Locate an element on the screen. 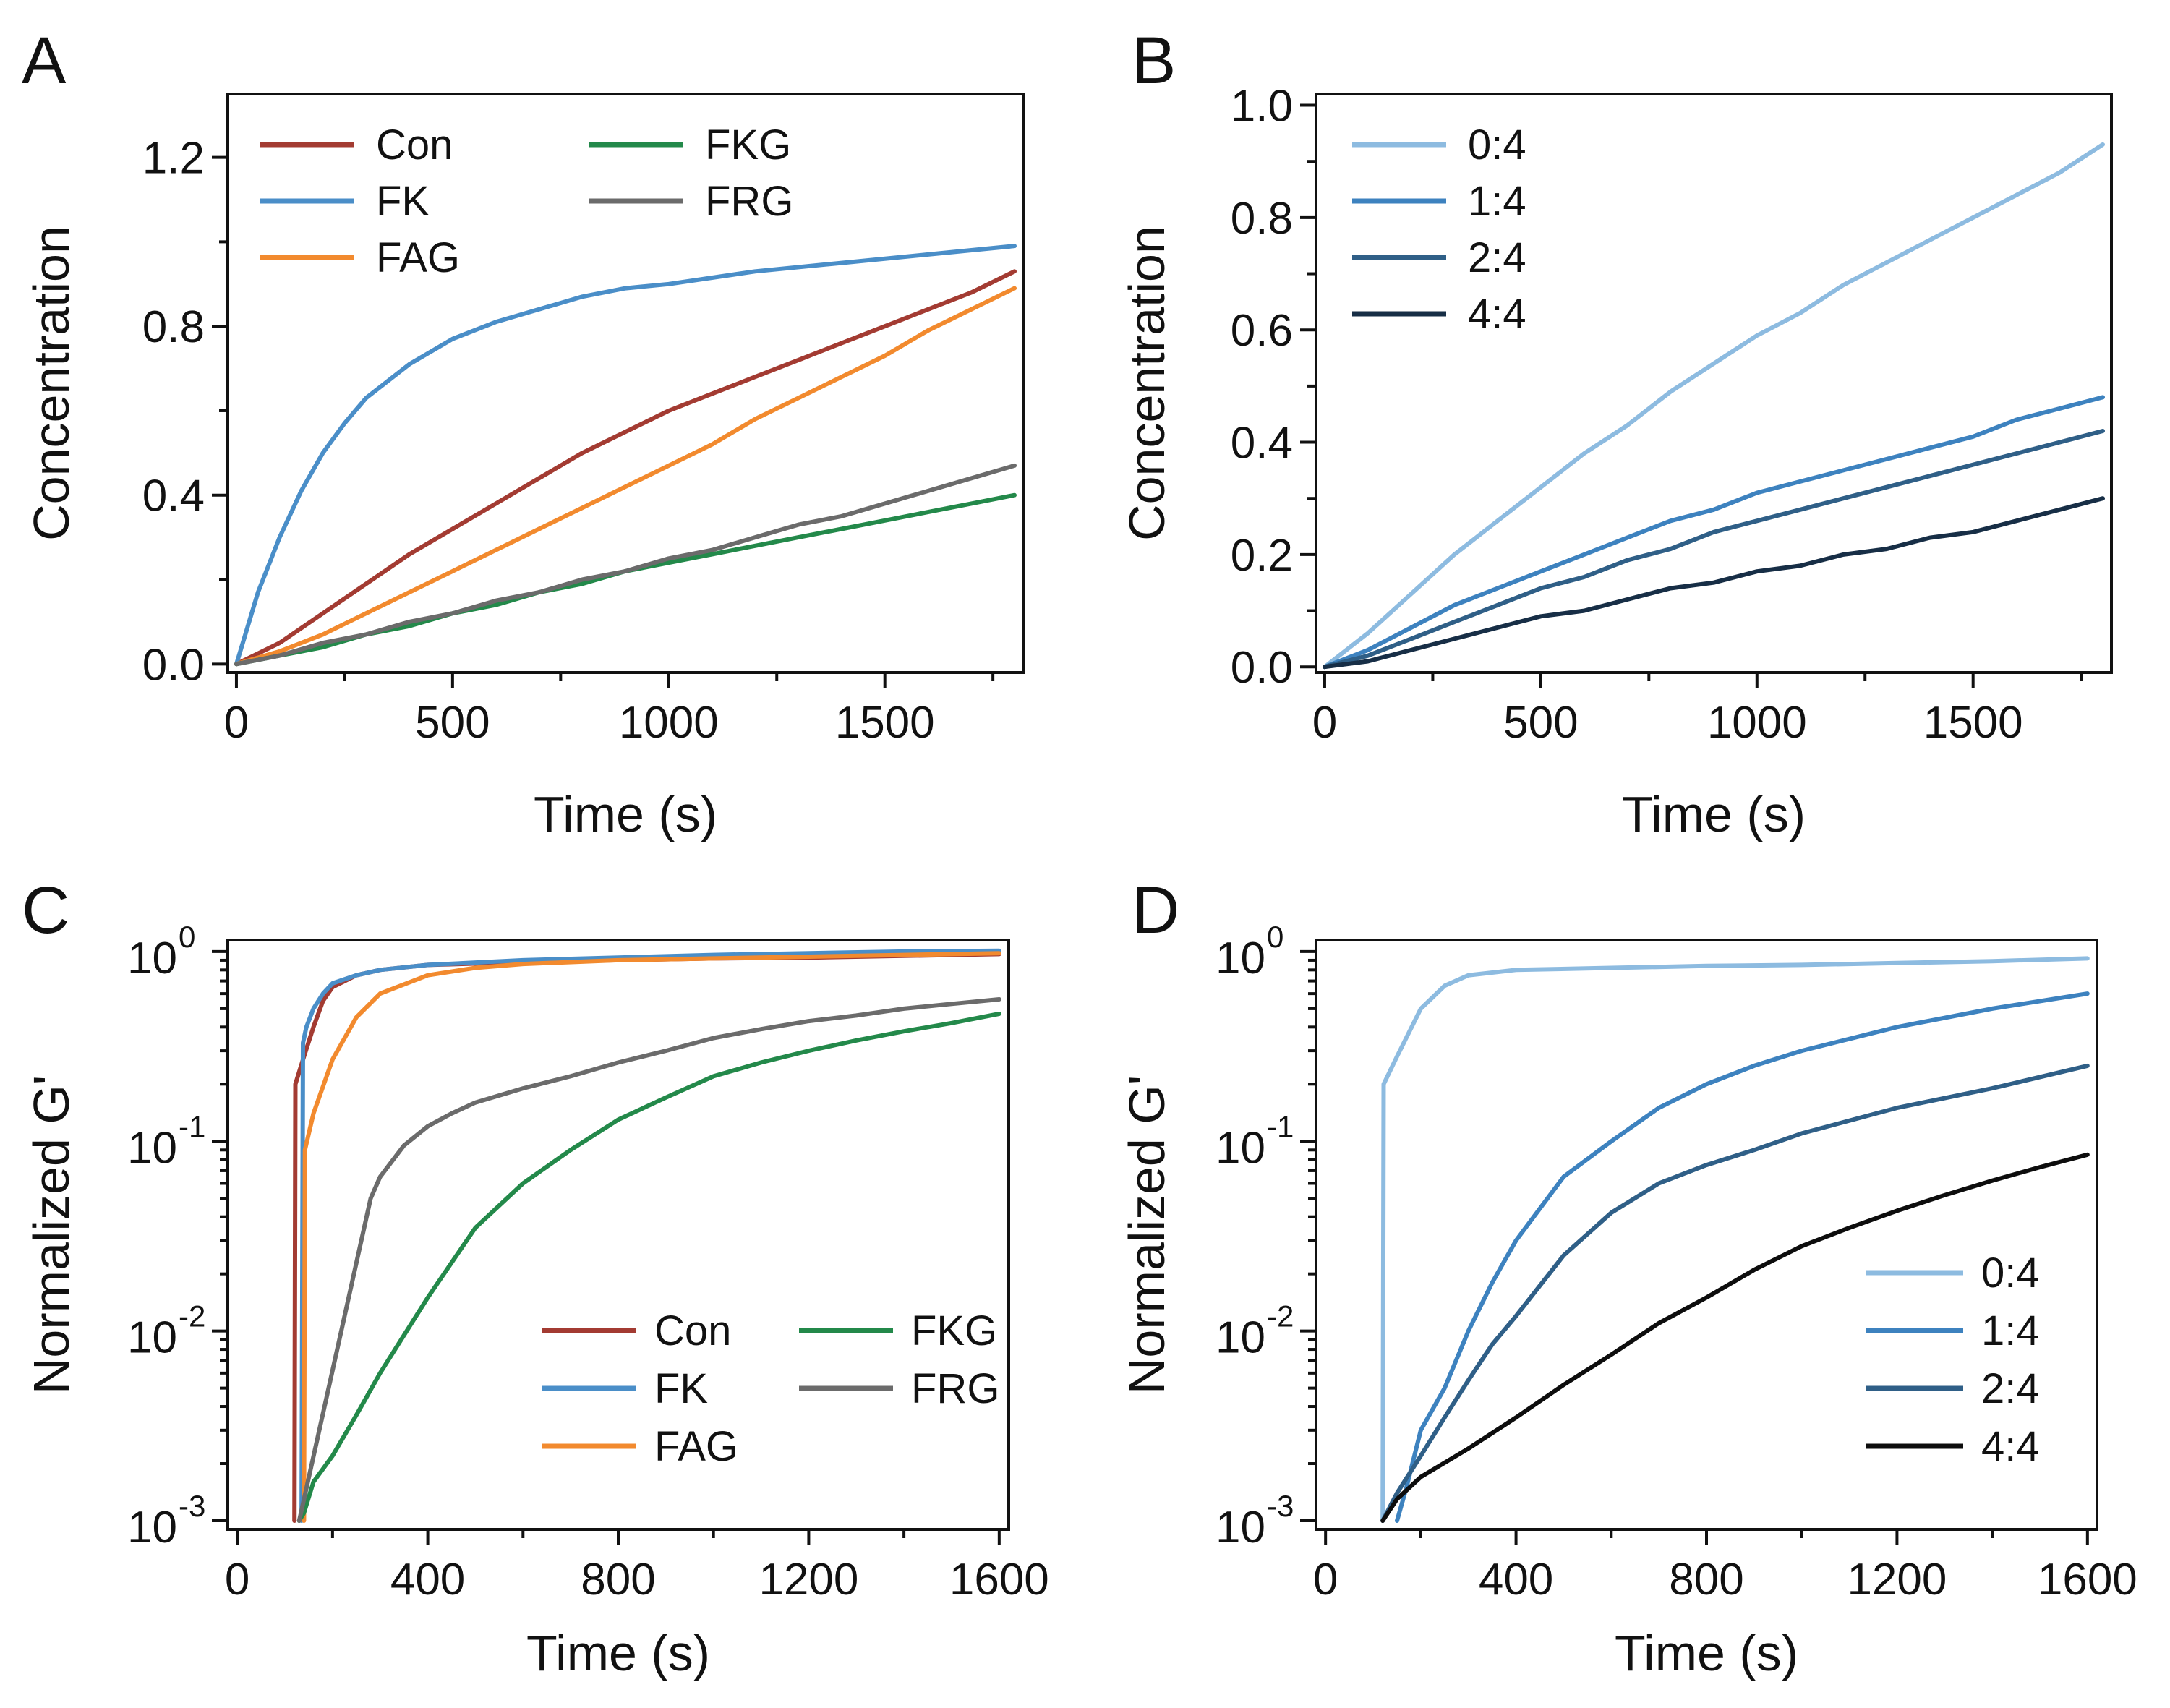 The image size is (2170, 1708). y-tick-label: 1.2 is located at coordinates (173, 159).